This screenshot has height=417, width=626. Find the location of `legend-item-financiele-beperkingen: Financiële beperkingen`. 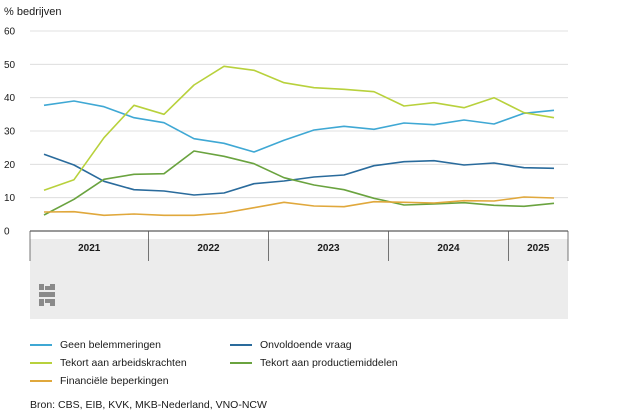

legend-item-financiele-beperkingen: Financiële beperkingen is located at coordinates (99, 381).